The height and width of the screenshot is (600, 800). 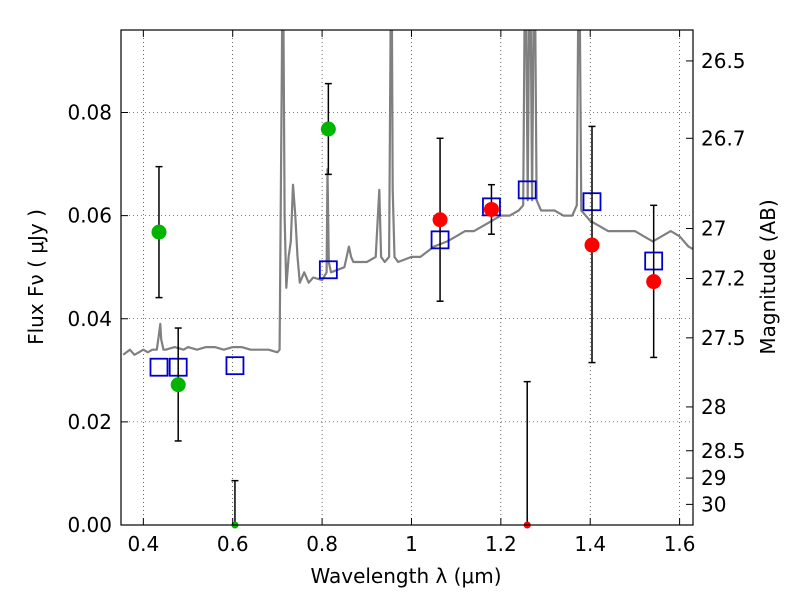 I want to click on x-tick-label: 0.4, so click(x=143, y=544).